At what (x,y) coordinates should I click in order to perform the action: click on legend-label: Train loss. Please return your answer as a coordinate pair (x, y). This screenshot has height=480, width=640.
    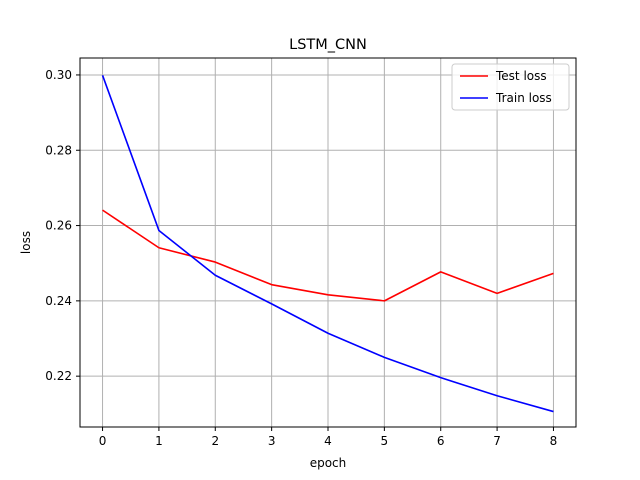
    Looking at the image, I should click on (523, 98).